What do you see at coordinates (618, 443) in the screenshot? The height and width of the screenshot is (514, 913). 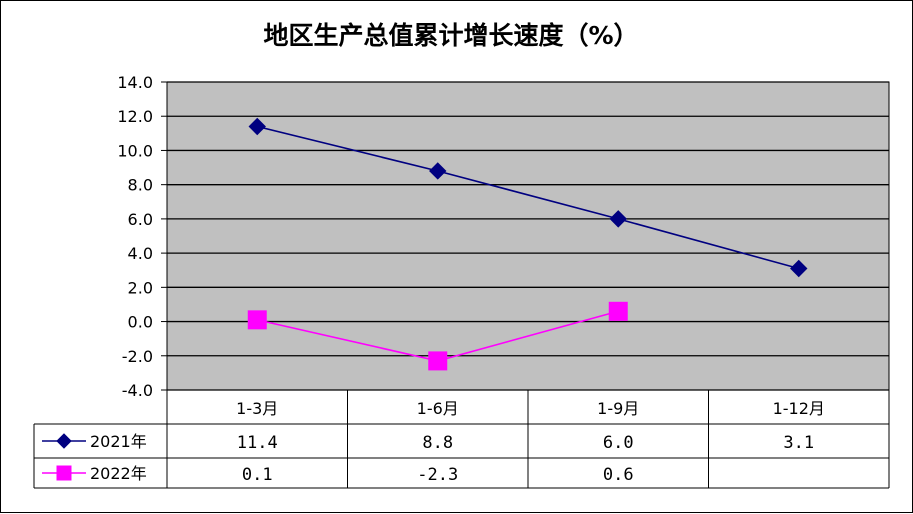 I see `data-label: 6.0` at bounding box center [618, 443].